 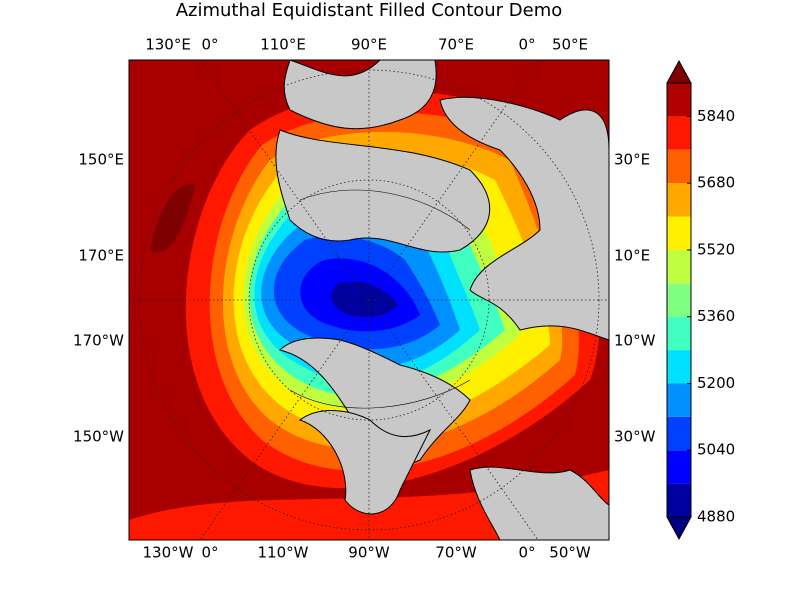 What do you see at coordinates (369, 553) in the screenshot?
I see `axis-label: 90°W` at bounding box center [369, 553].